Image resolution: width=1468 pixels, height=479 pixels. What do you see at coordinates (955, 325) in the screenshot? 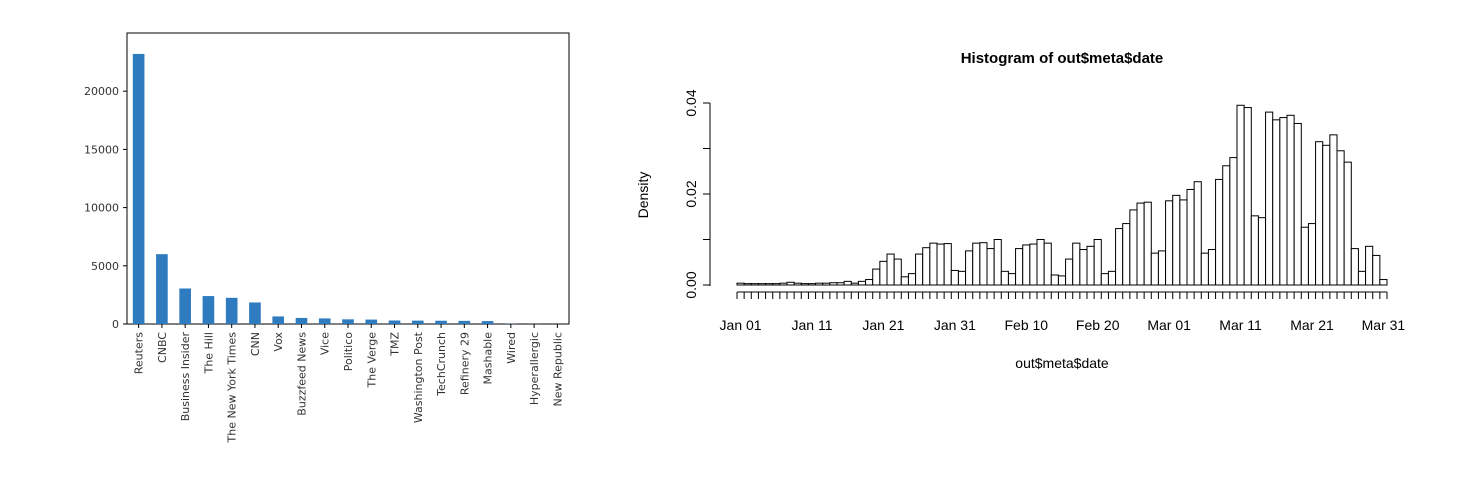
I see `x-tick-label: Jan 31` at bounding box center [955, 325].